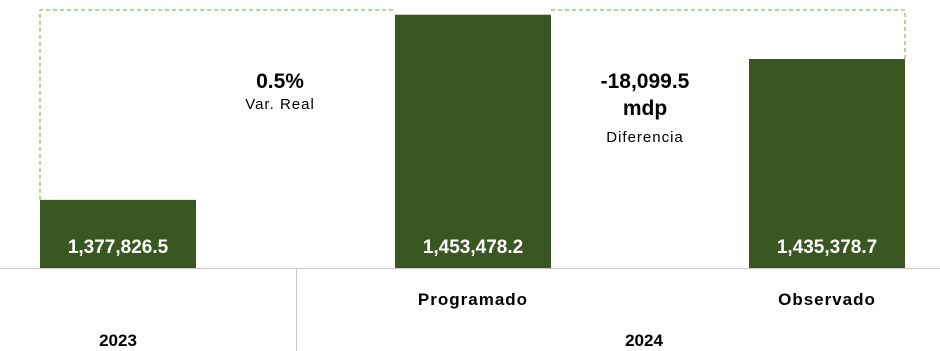 The width and height of the screenshot is (940, 351). I want to click on bar-2023, so click(118, 233).